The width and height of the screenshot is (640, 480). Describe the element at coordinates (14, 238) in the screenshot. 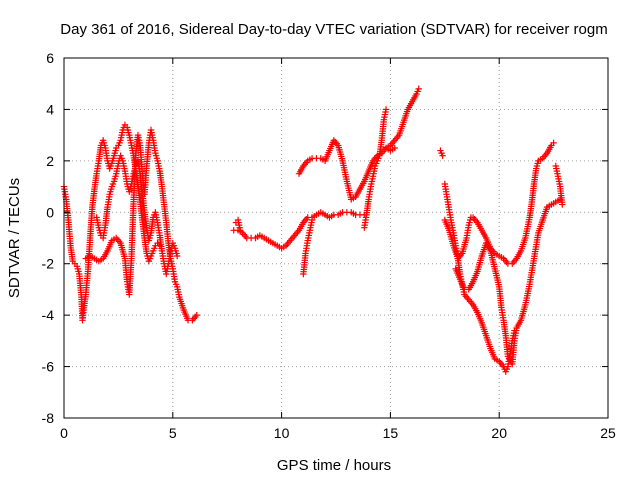

I see `y-axis-label: SDTVAR / TECUs` at that location.